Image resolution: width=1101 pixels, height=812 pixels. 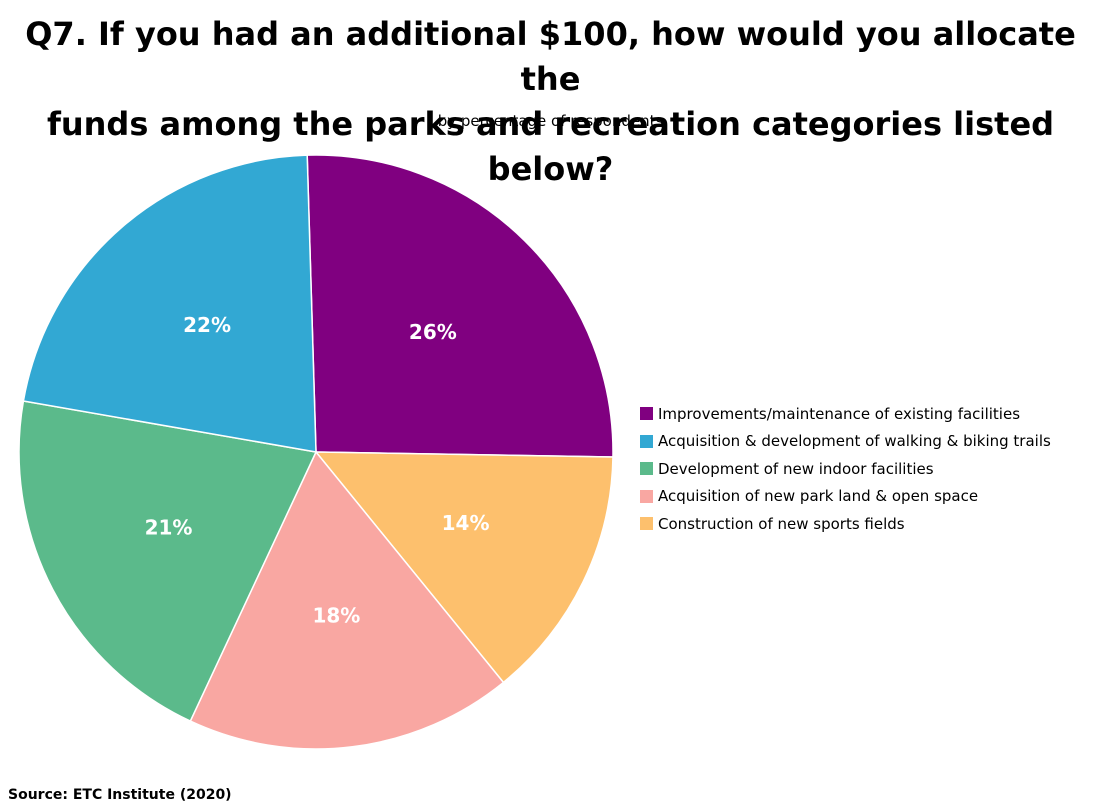 I want to click on legend-label: Development of new indoor facilities, so click(x=796, y=468).